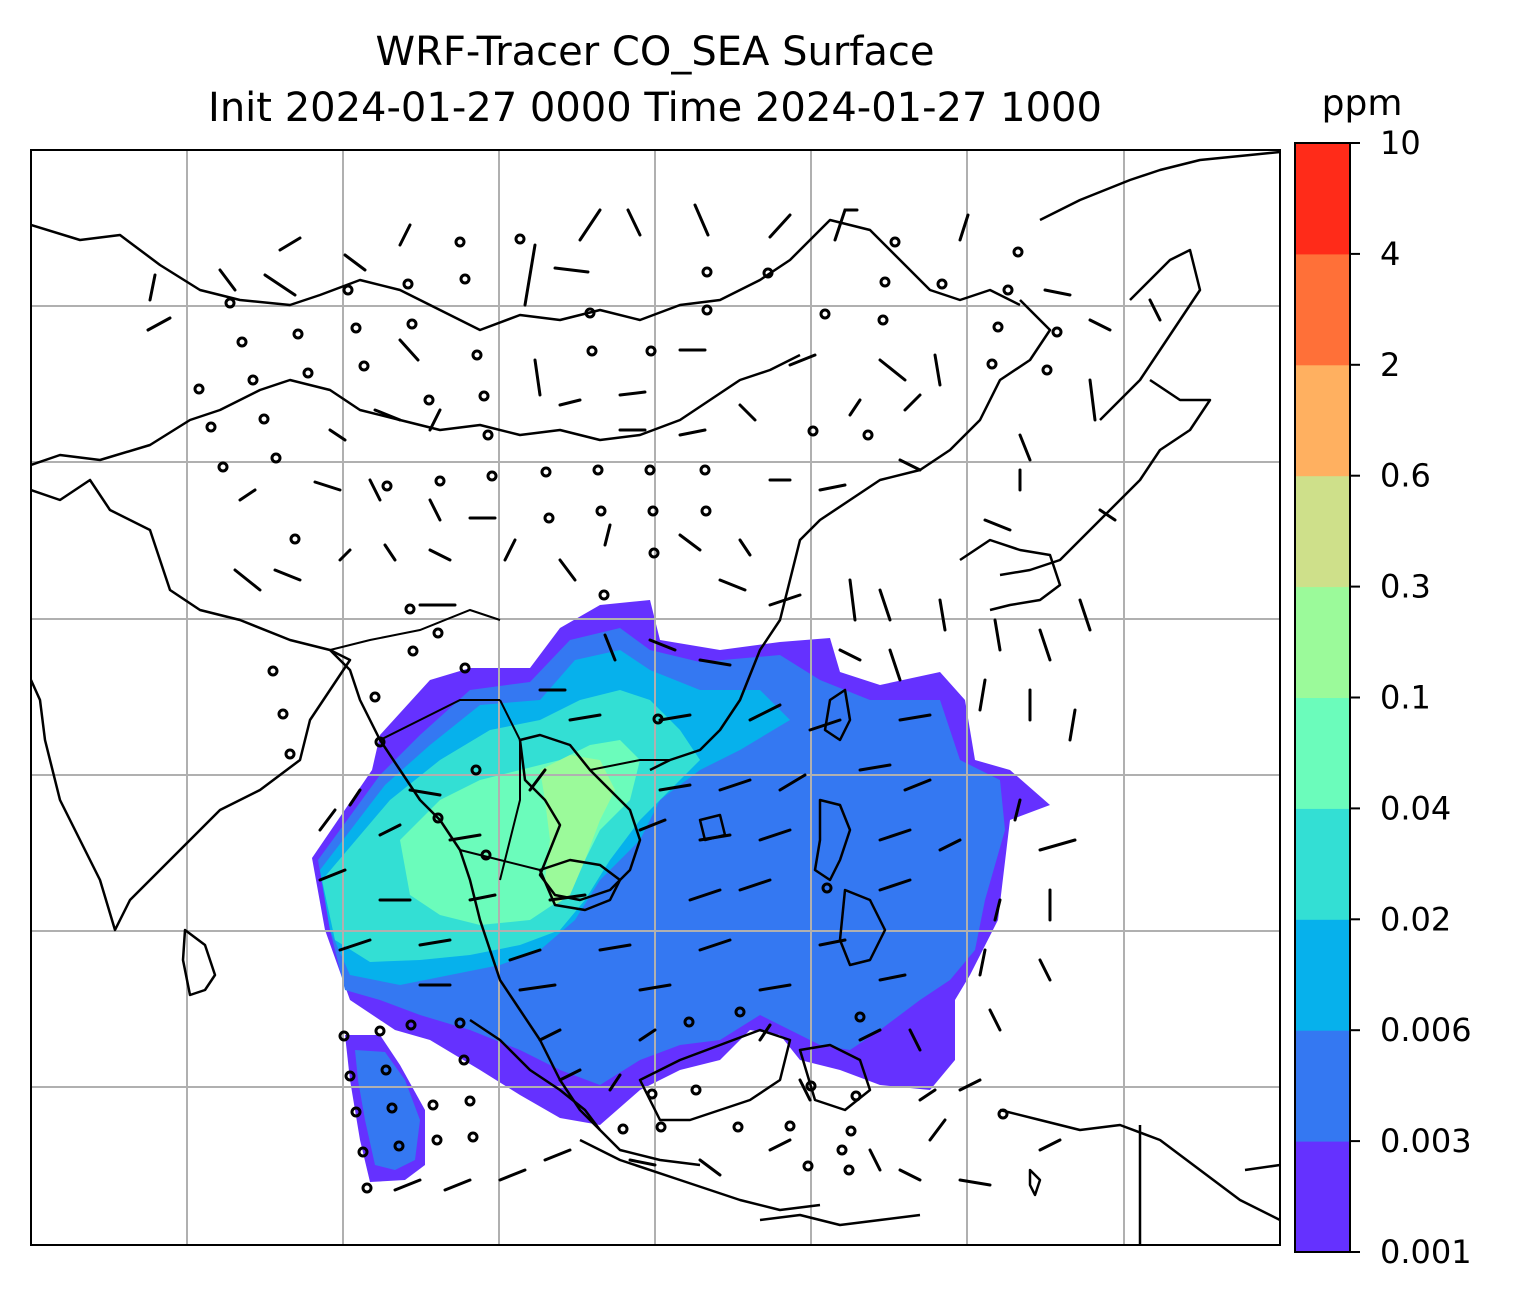 The width and height of the screenshot is (1528, 1306). Describe the element at coordinates (1415, 808) in the screenshot. I see `colorbar-tick-label: 0.04` at that location.